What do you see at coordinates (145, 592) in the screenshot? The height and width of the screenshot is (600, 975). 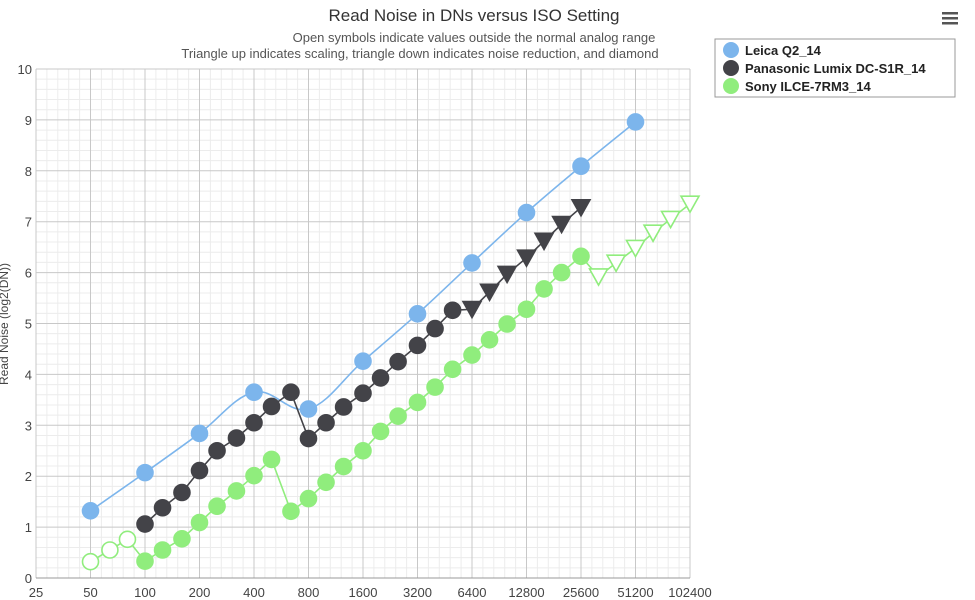 I see `x-tick-label: 100` at bounding box center [145, 592].